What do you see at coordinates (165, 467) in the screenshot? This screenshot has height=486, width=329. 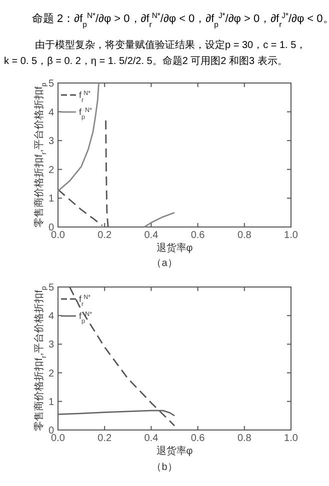 I see `text: （b）` at bounding box center [165, 467].